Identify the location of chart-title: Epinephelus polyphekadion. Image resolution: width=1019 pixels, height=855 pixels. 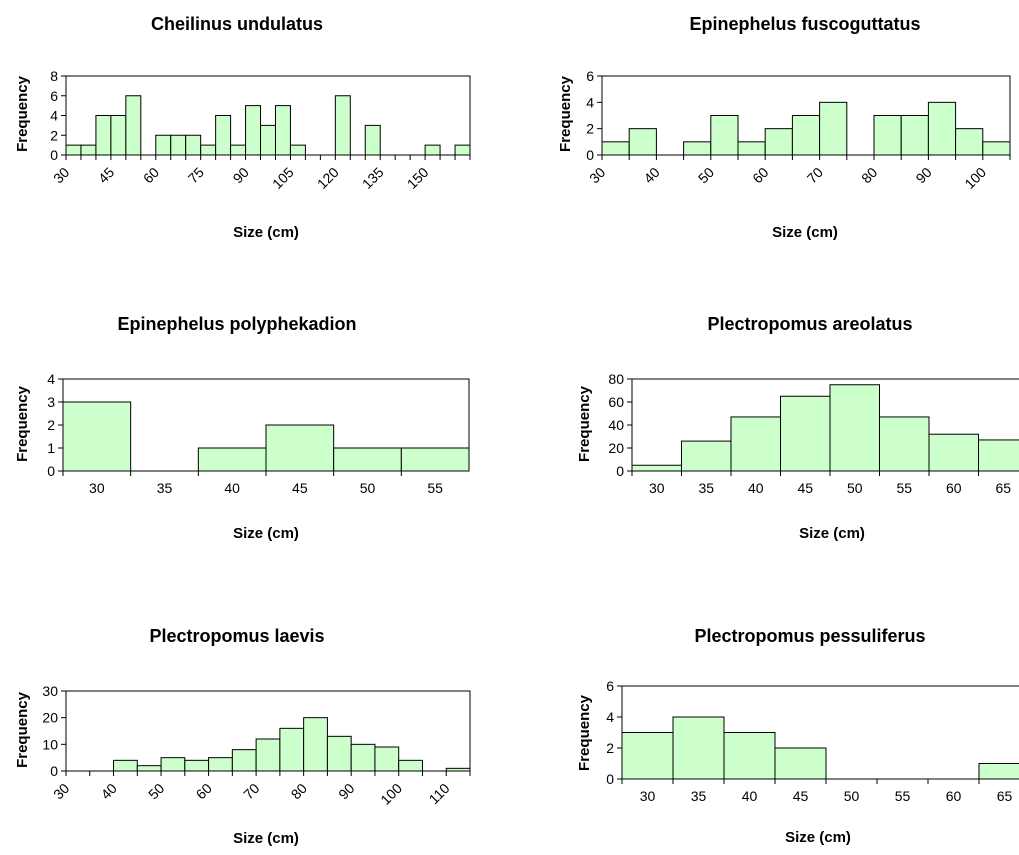
(236, 324).